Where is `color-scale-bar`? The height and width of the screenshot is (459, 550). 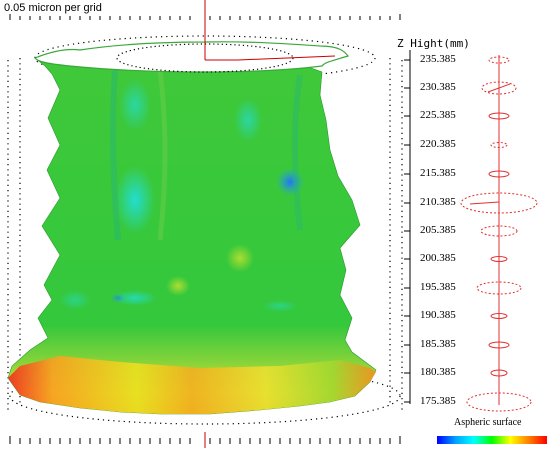 color-scale-bar is located at coordinates (492, 440).